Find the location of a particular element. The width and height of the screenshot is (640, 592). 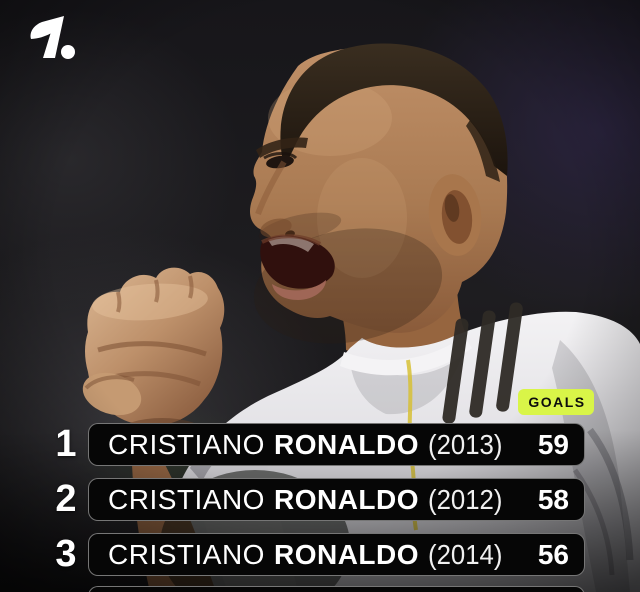

ranking-pill: CRISTIANO RONALDO (2013) 59 is located at coordinates (336, 444).